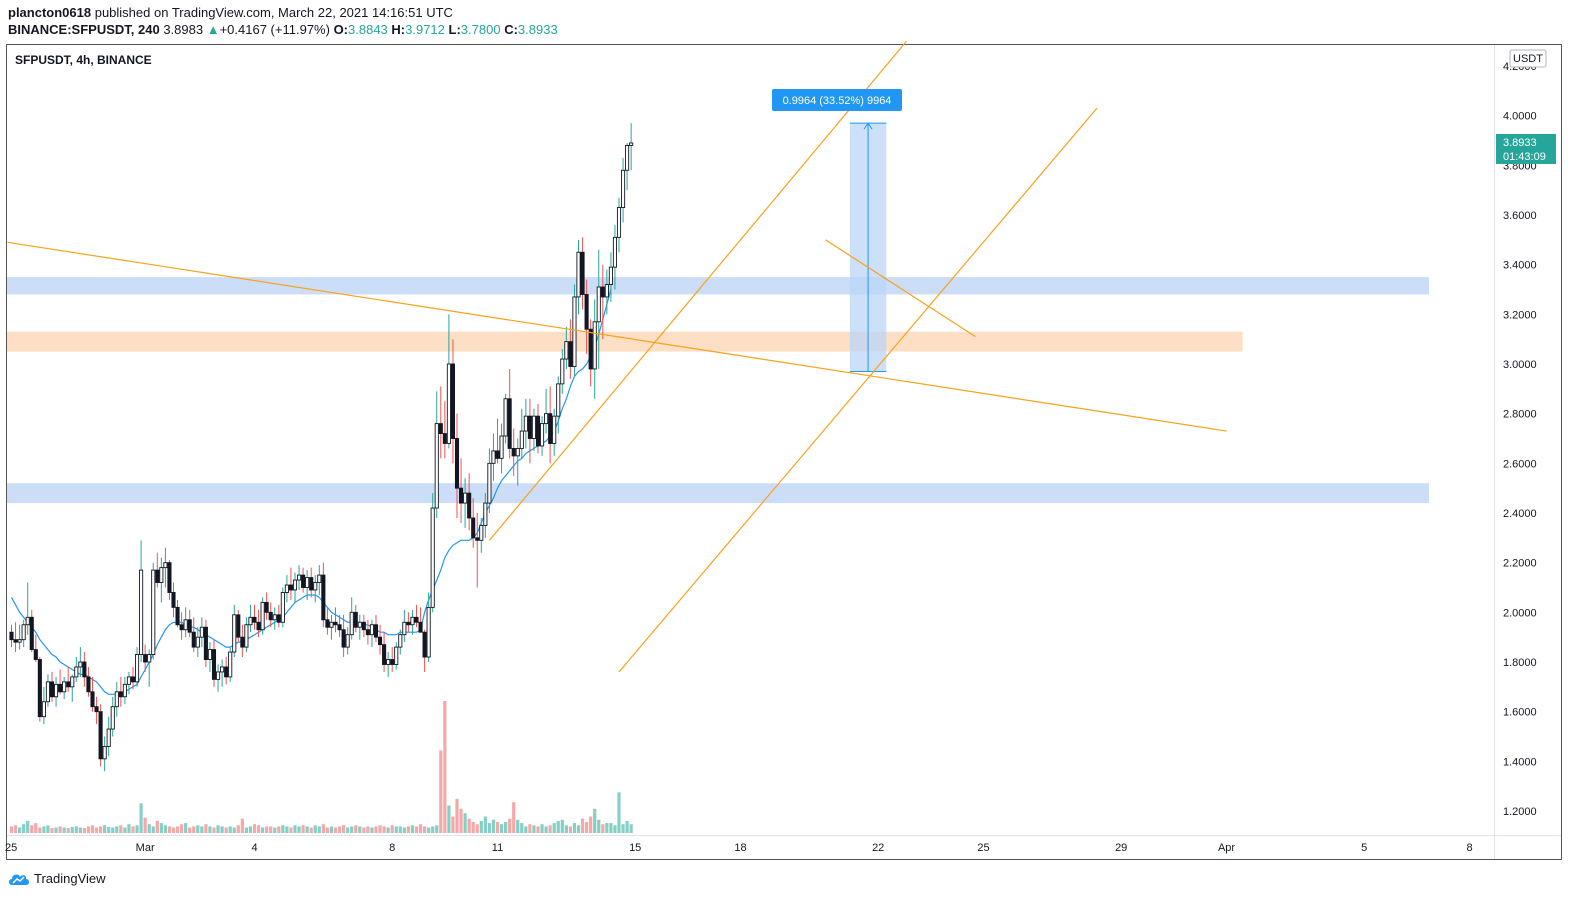 The image size is (1578, 904). What do you see at coordinates (398, 29) in the screenshot?
I see `high-label: H:` at bounding box center [398, 29].